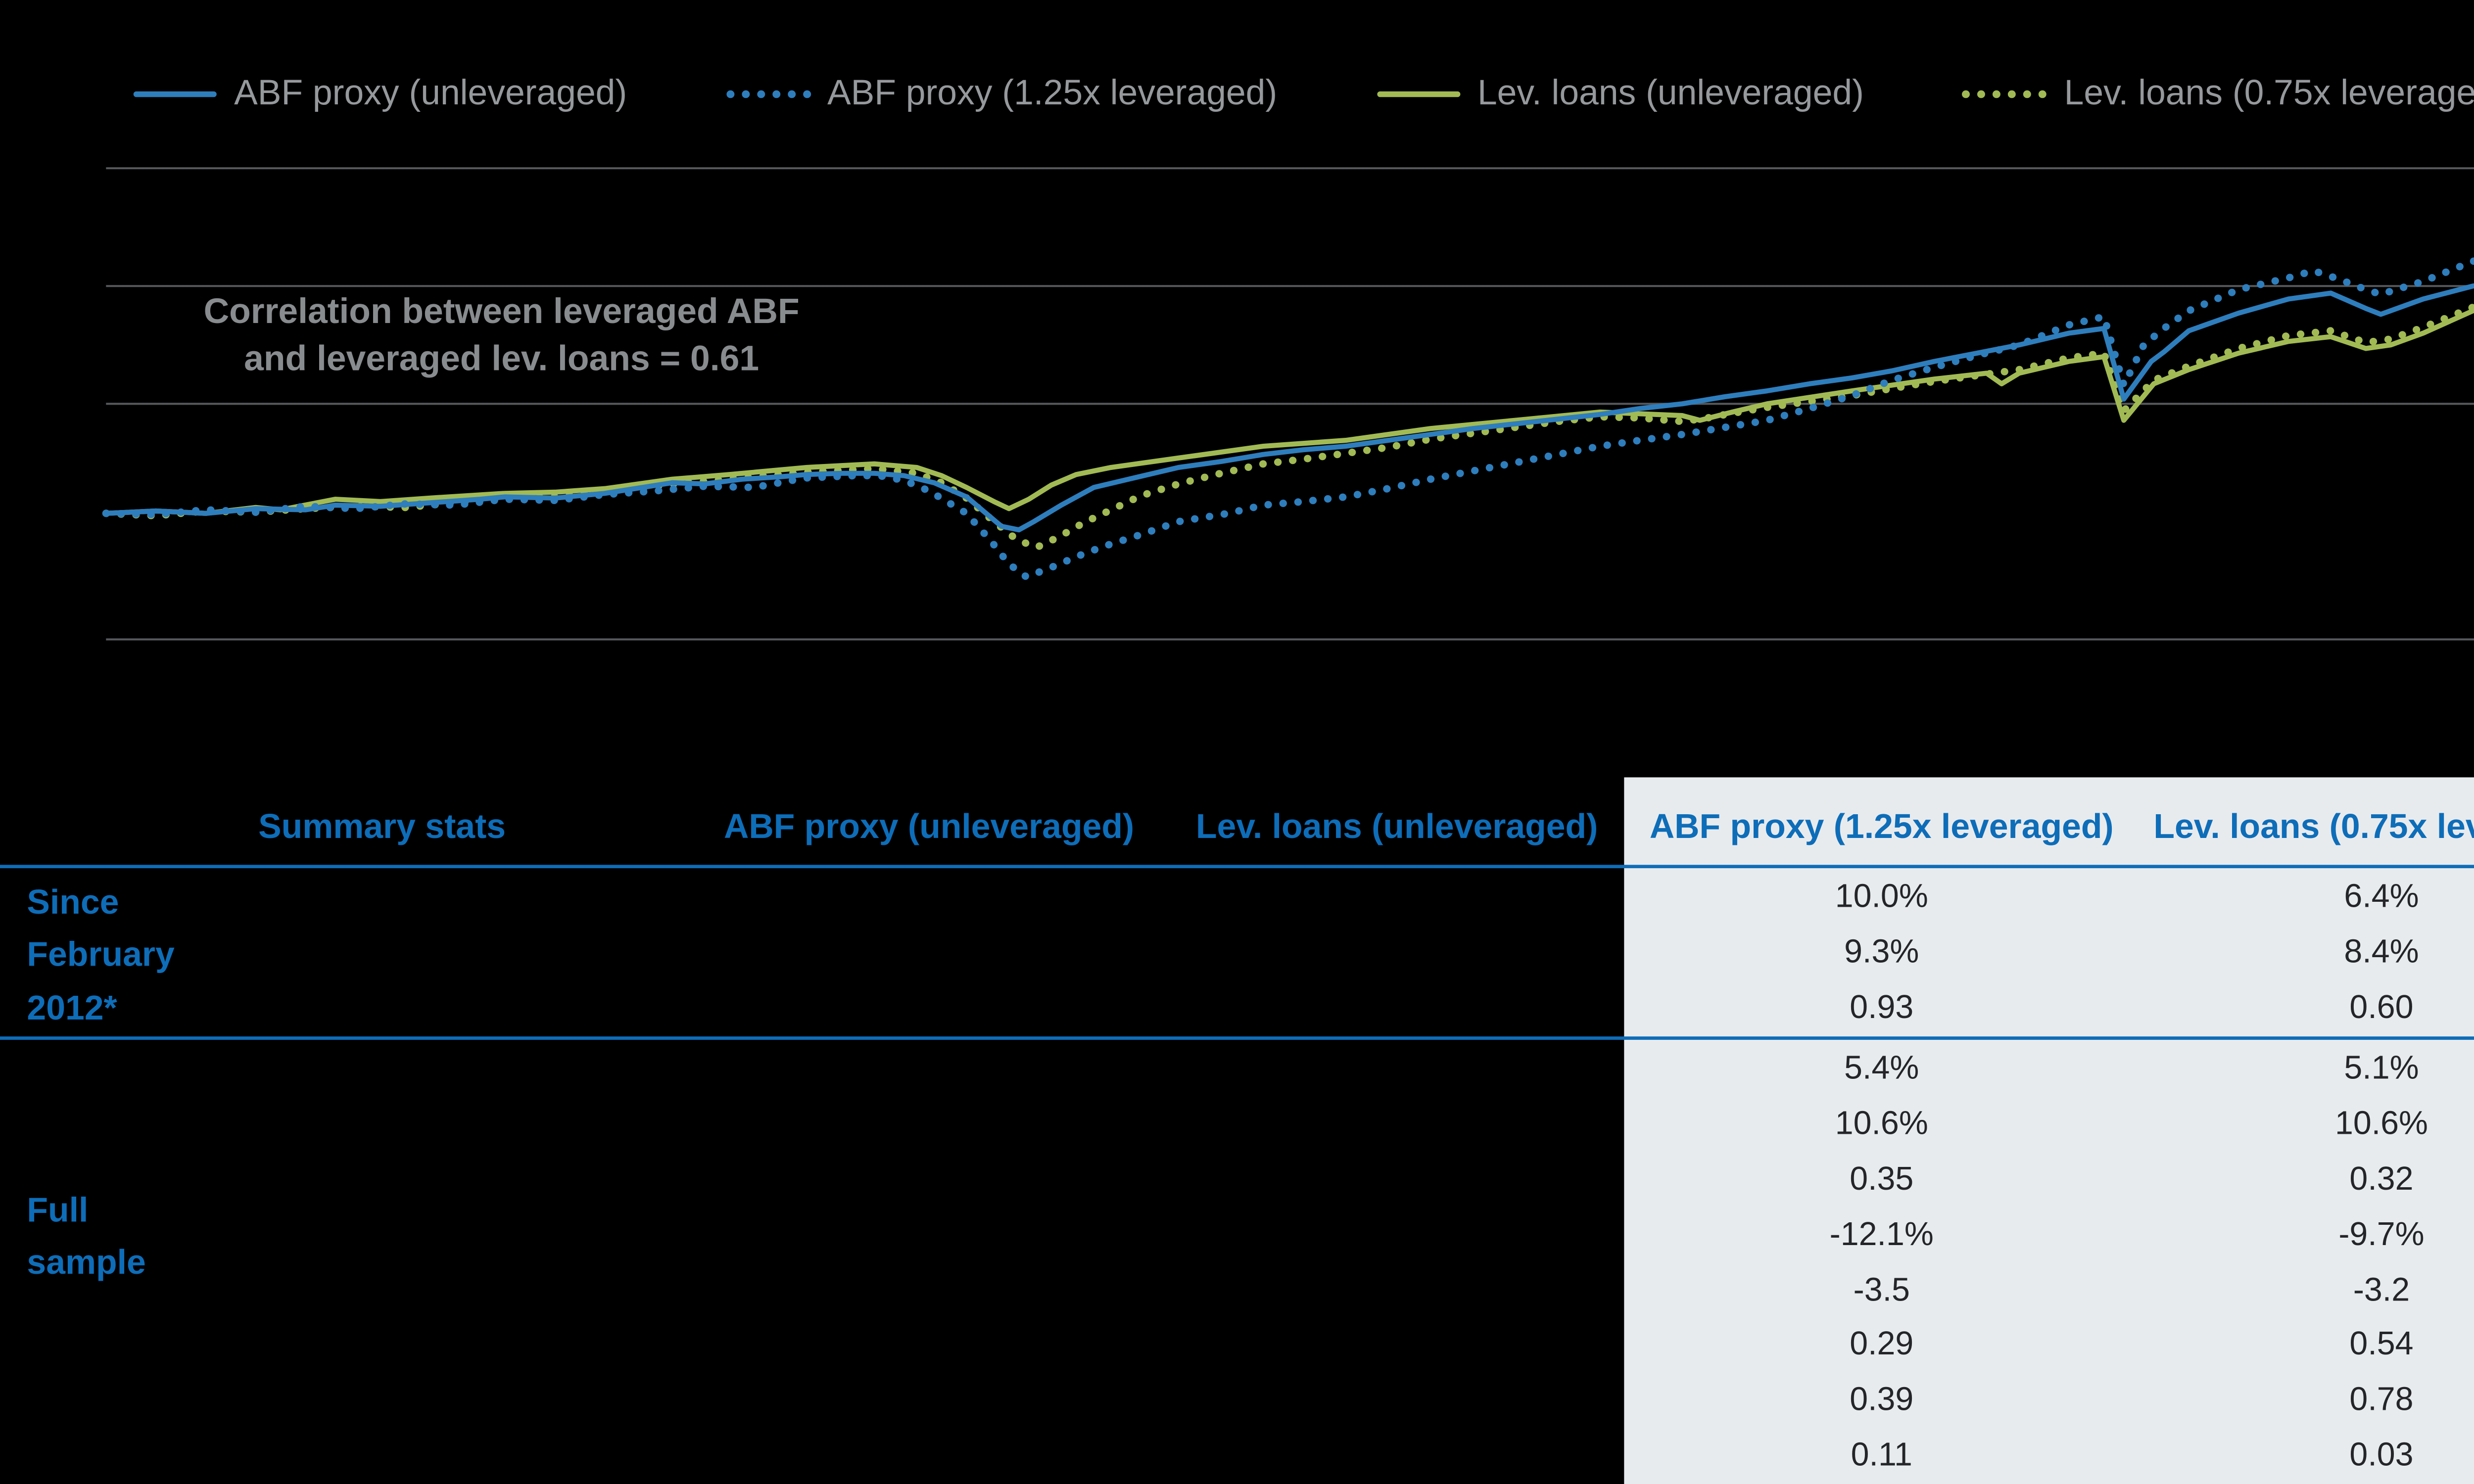  I want to click on stat-value: 5.4%, so click(1882, 1068).